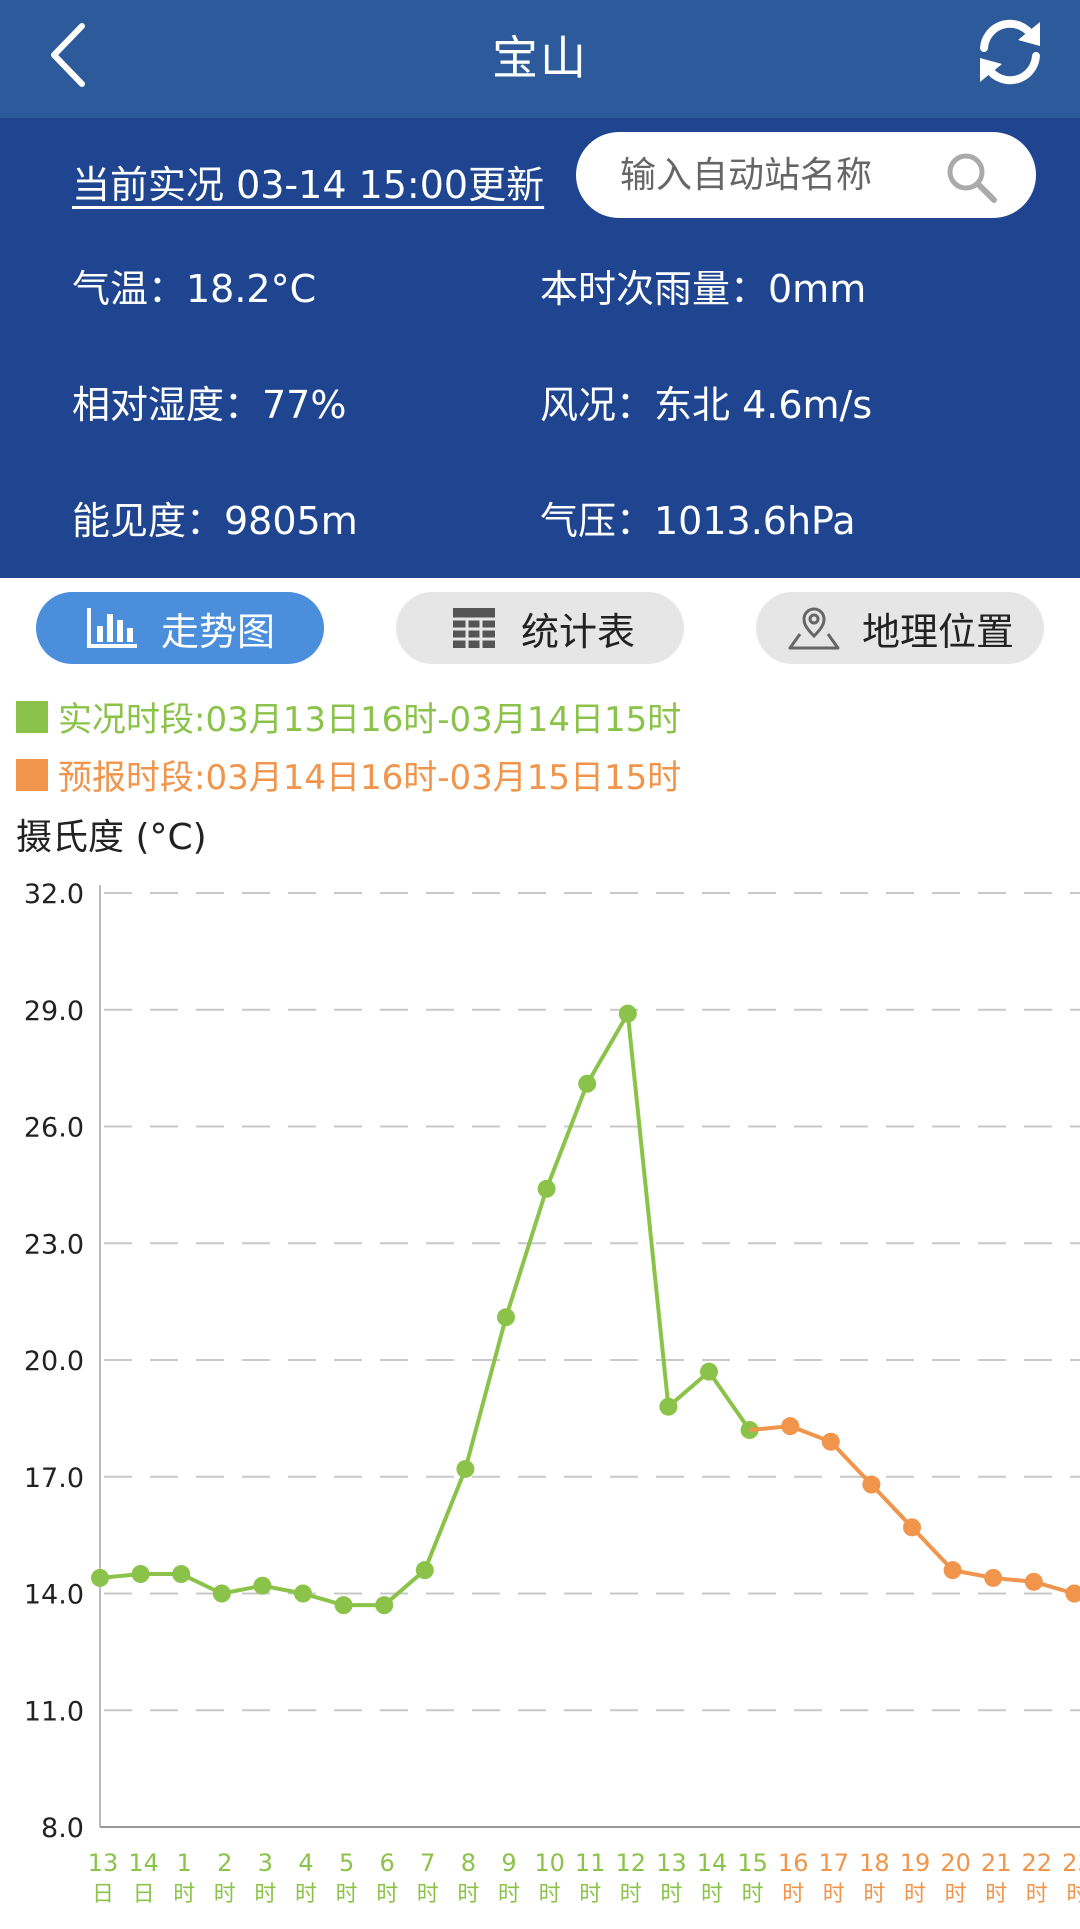 This screenshot has width=1080, height=1929. Describe the element at coordinates (54, 1244) in the screenshot. I see `y-tick-label: 23.0` at that location.